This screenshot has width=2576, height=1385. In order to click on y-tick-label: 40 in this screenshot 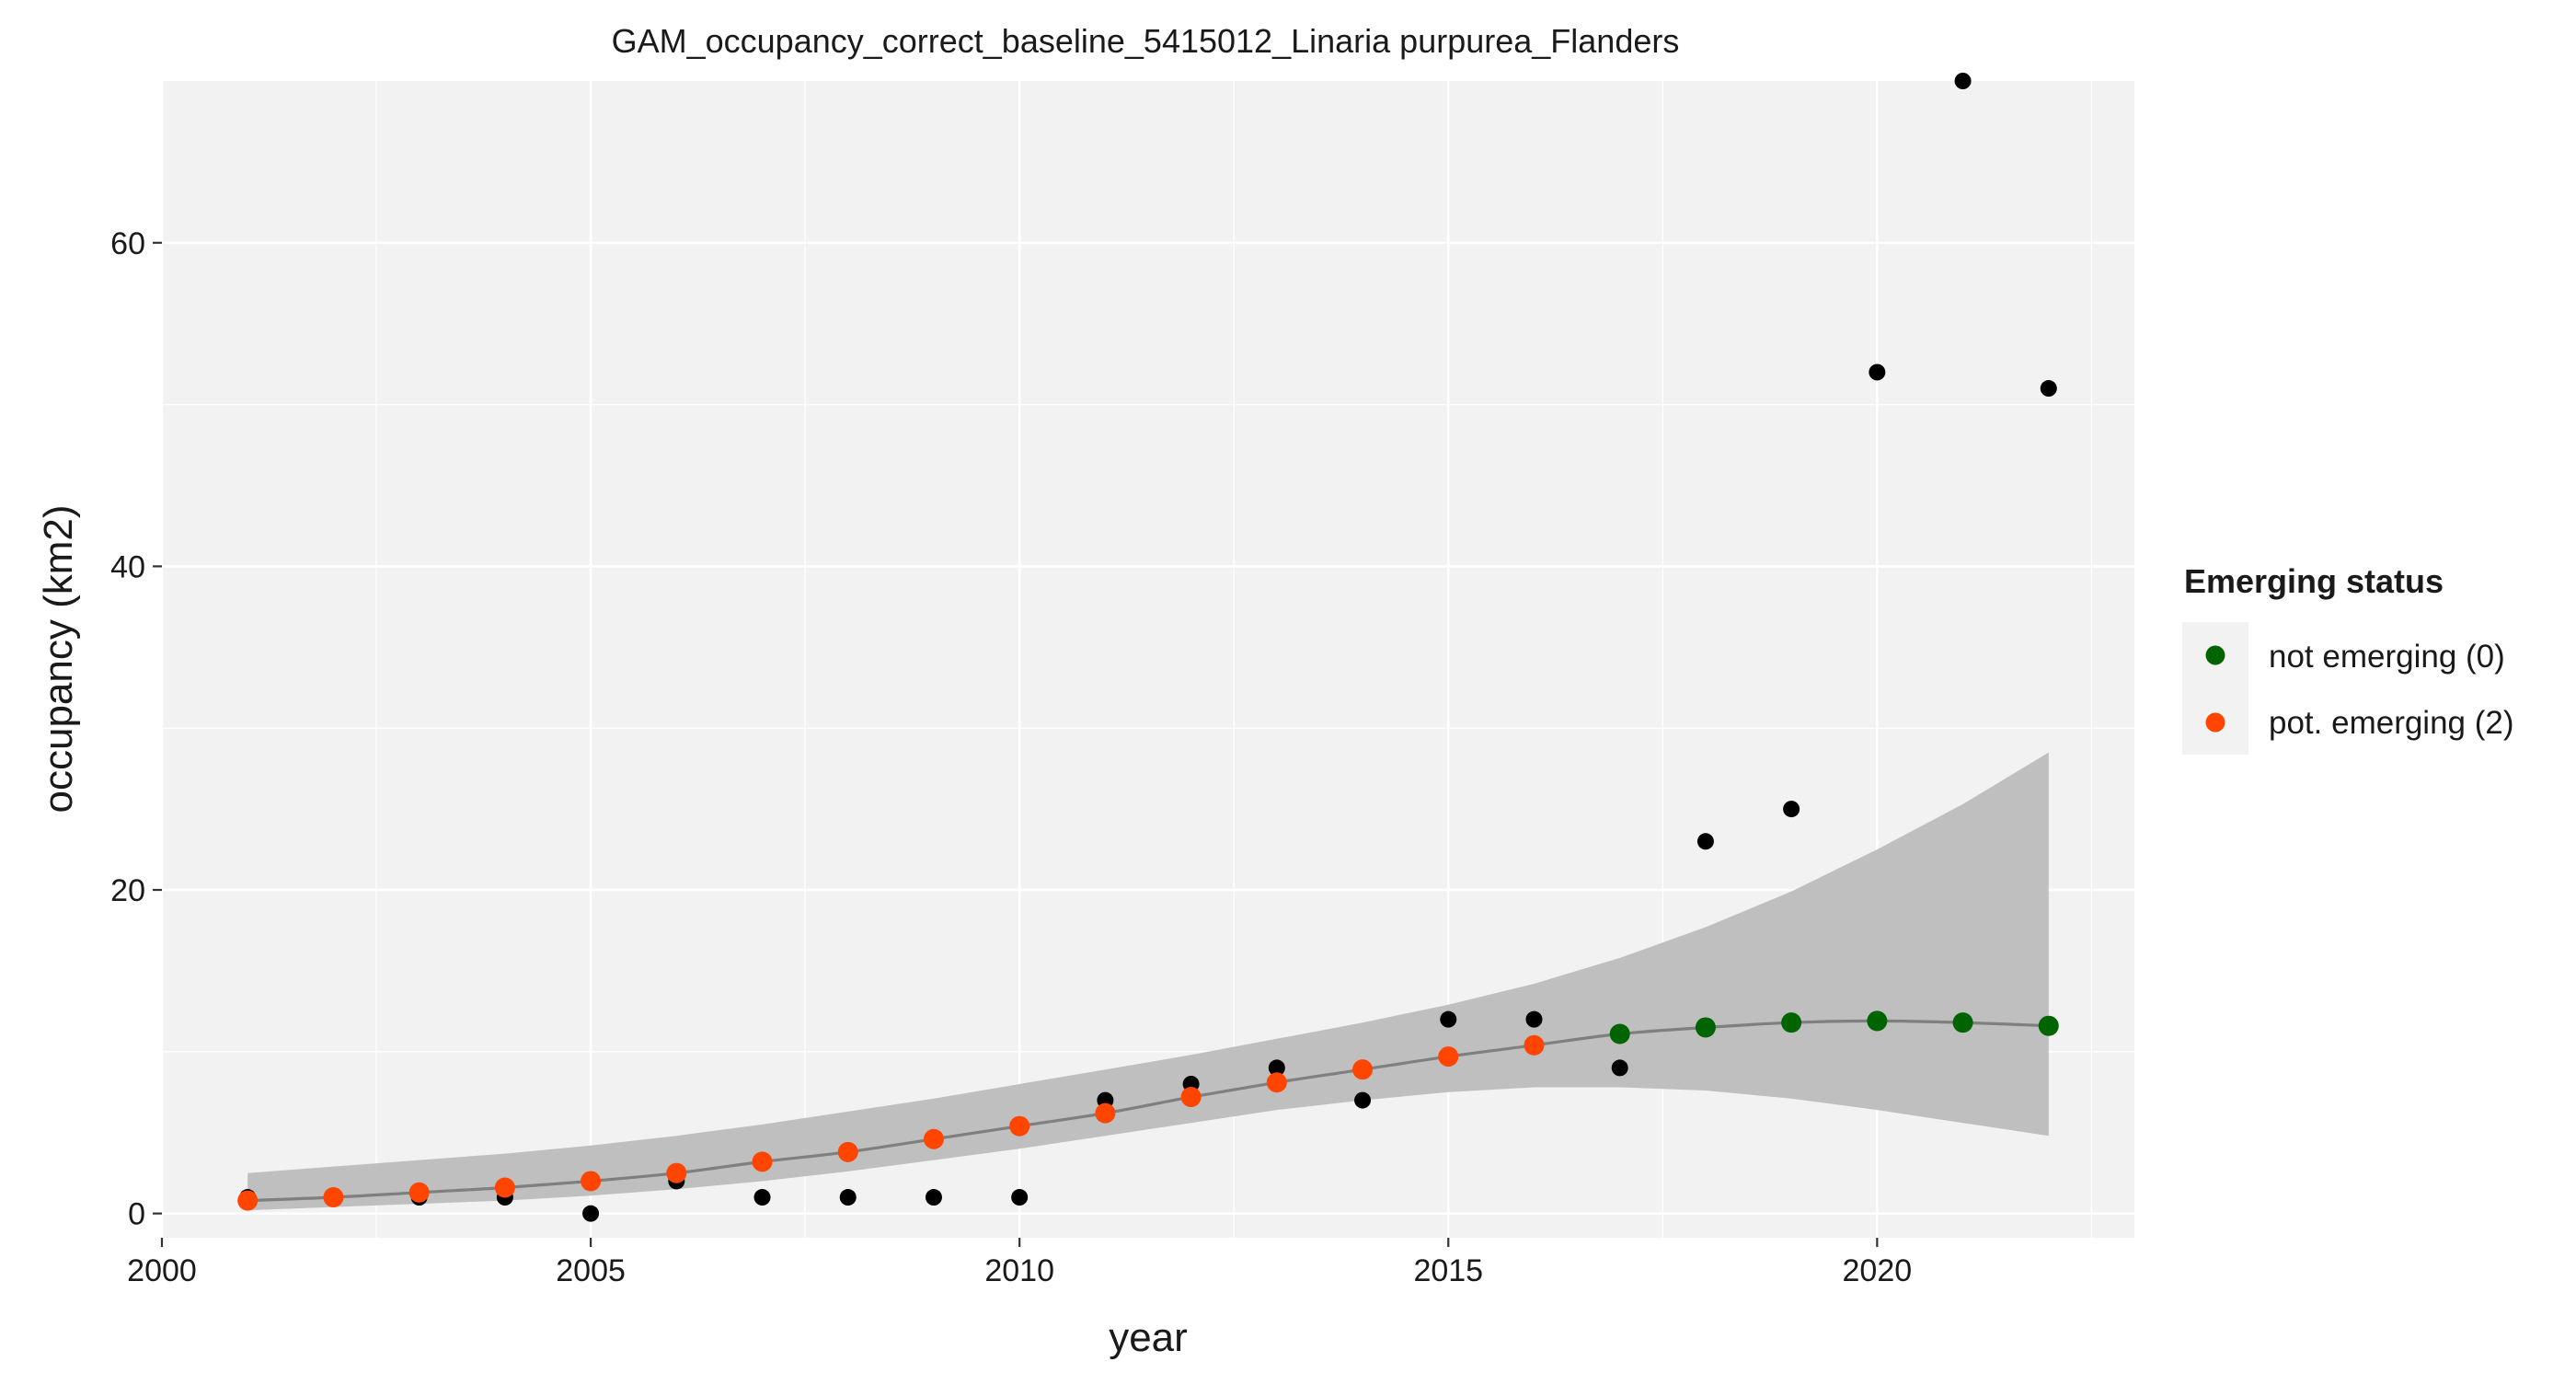, I will do `click(127, 566)`.